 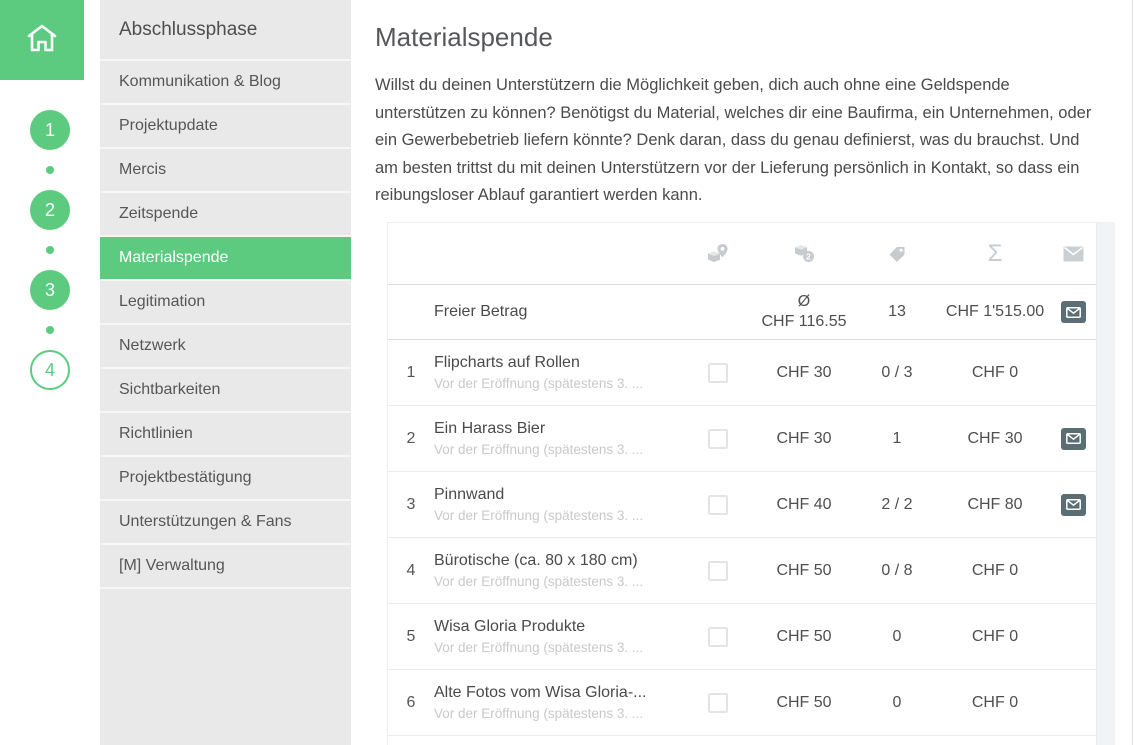 What do you see at coordinates (804, 504) in the screenshot?
I see `row-price: CHF 40` at bounding box center [804, 504].